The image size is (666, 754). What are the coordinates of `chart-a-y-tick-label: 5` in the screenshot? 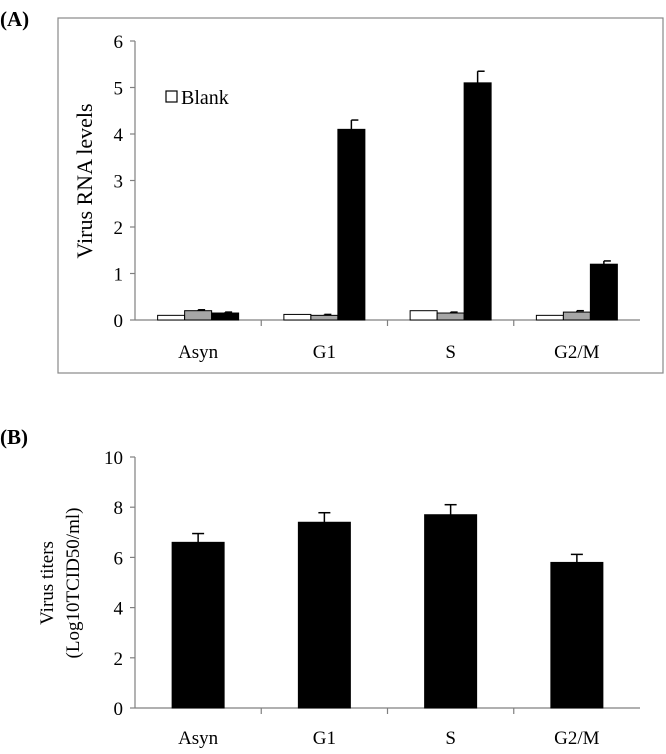 It's located at (119, 89).